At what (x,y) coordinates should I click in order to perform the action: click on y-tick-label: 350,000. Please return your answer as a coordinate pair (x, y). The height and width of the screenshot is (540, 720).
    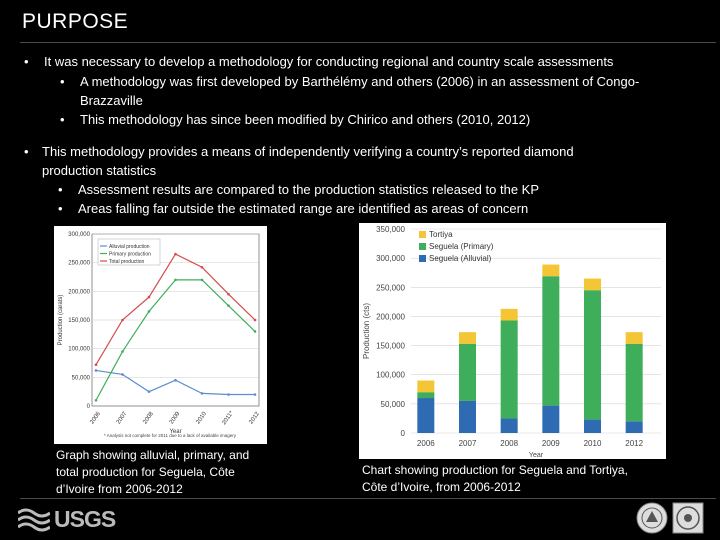
    Looking at the image, I should click on (390, 229).